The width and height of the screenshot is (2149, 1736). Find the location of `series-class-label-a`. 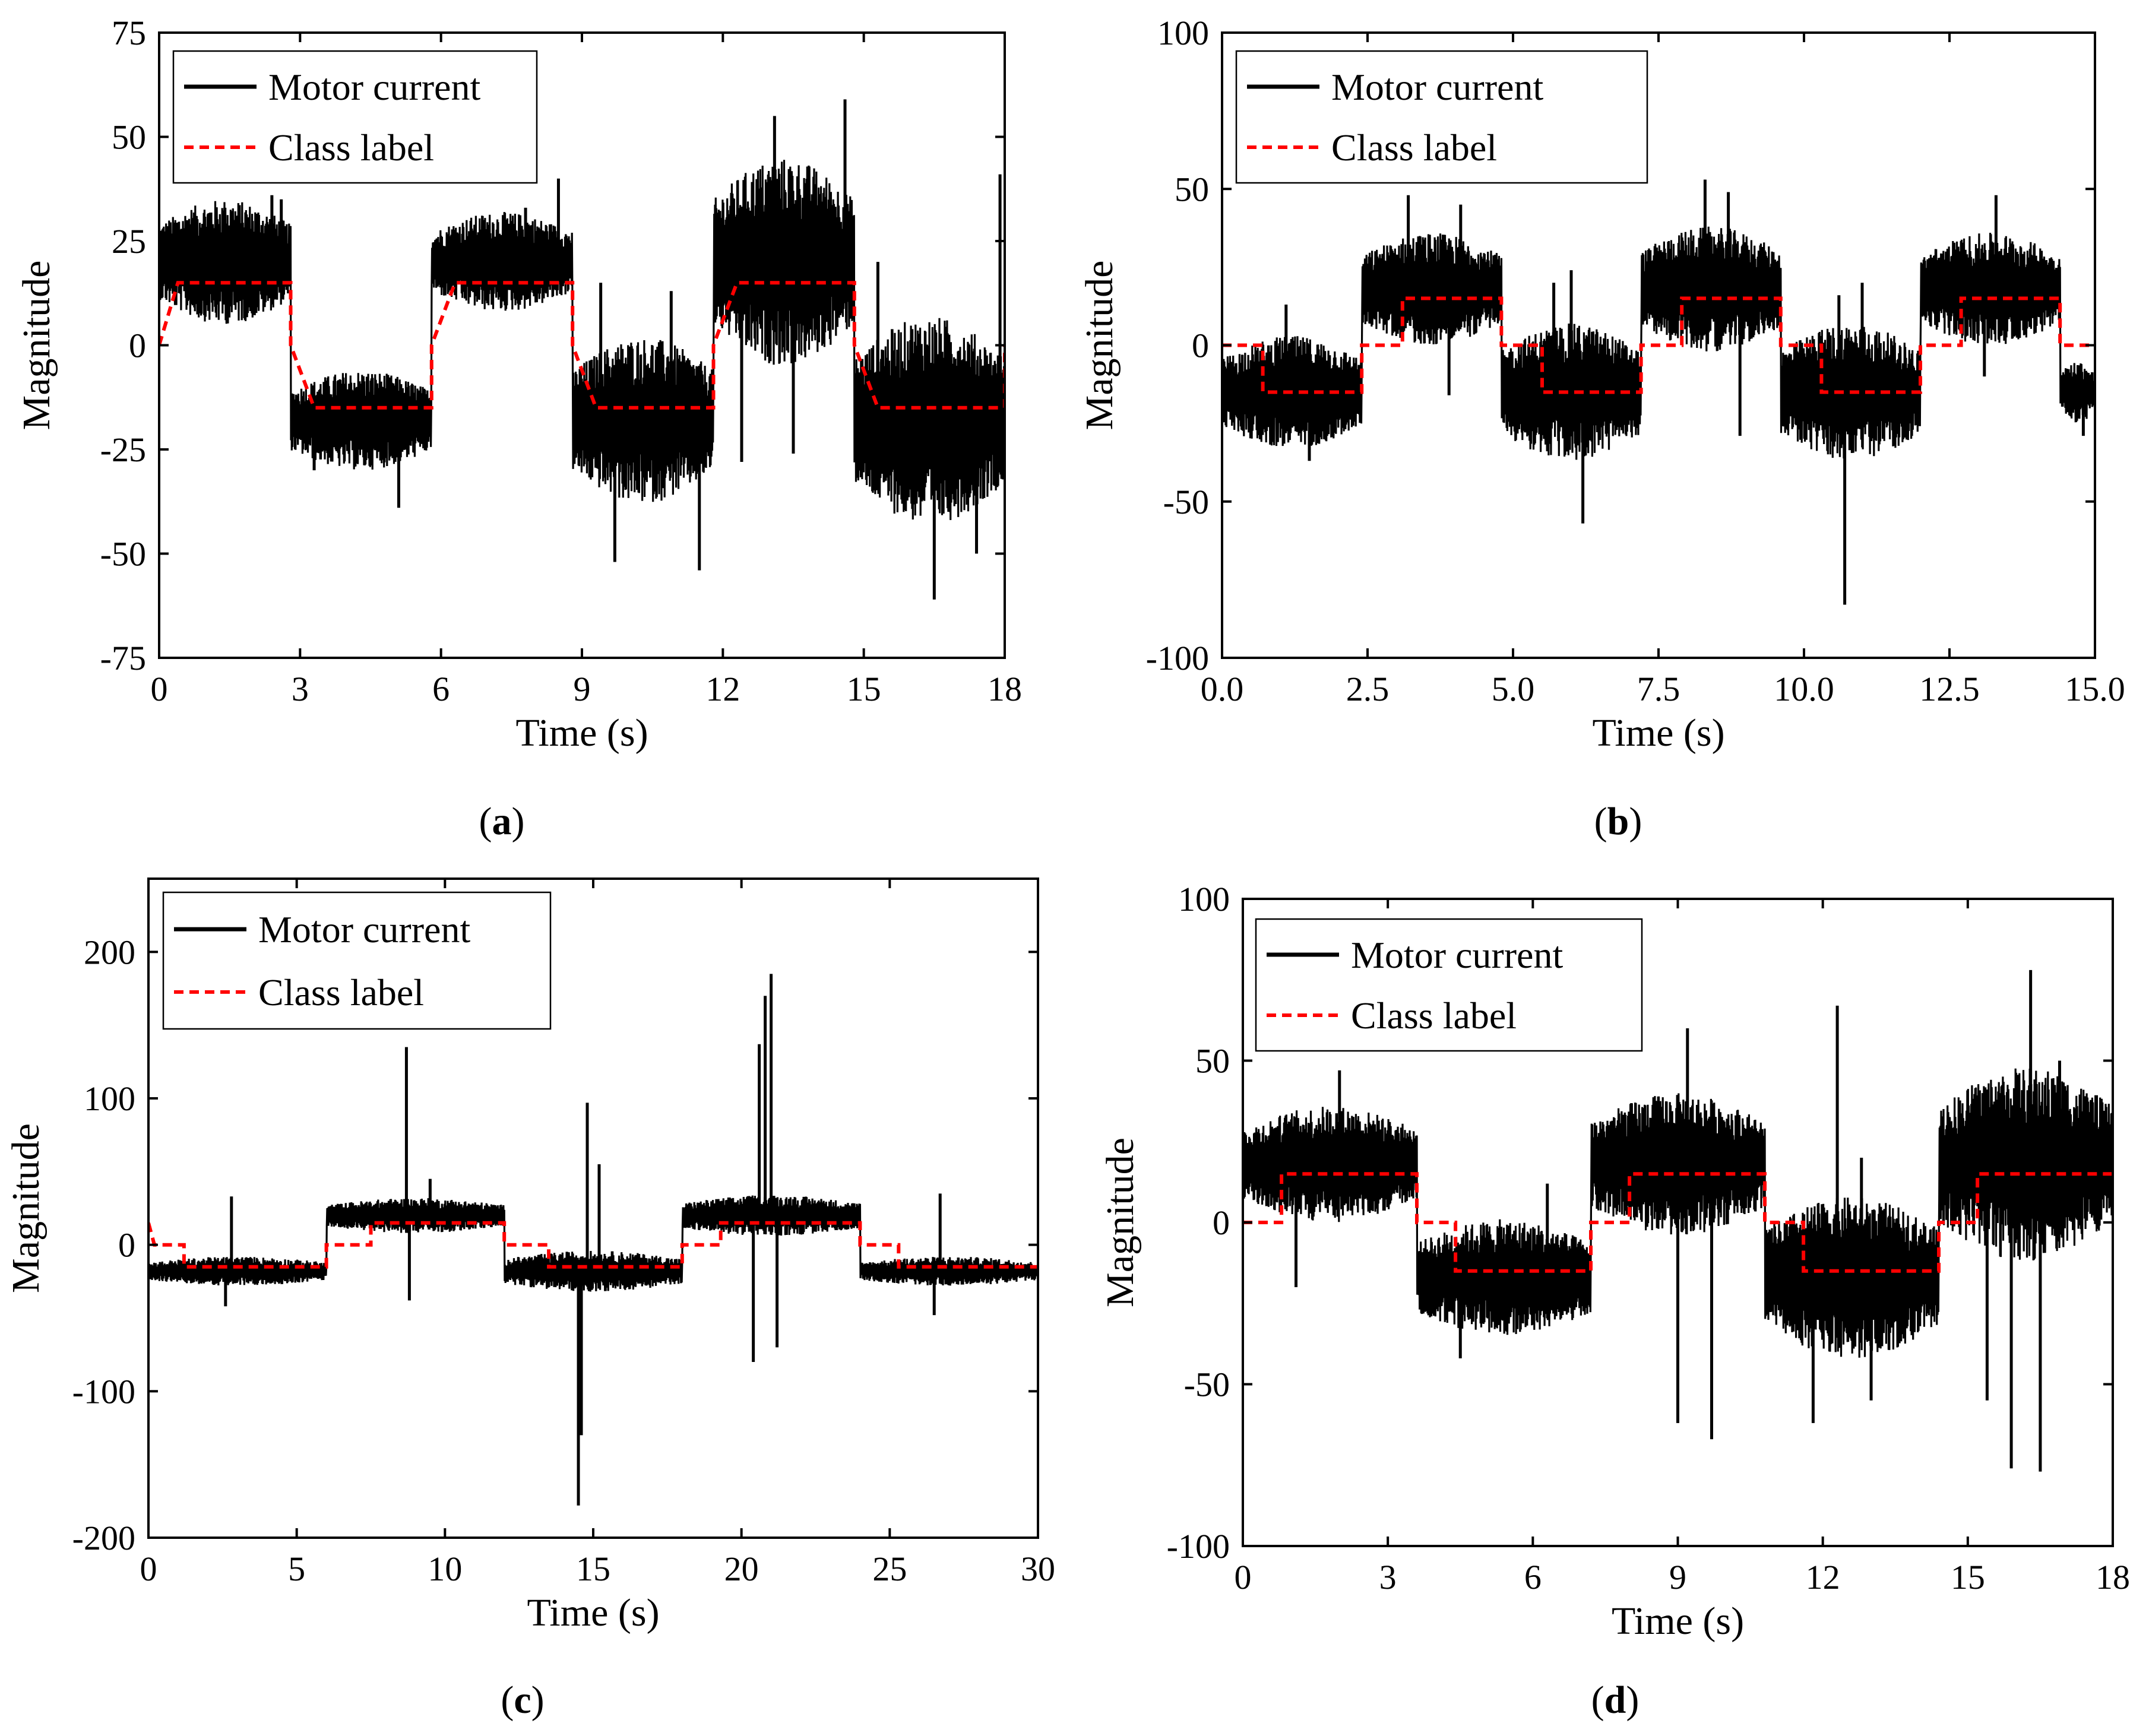

series-class-label-a is located at coordinates (582, 345).